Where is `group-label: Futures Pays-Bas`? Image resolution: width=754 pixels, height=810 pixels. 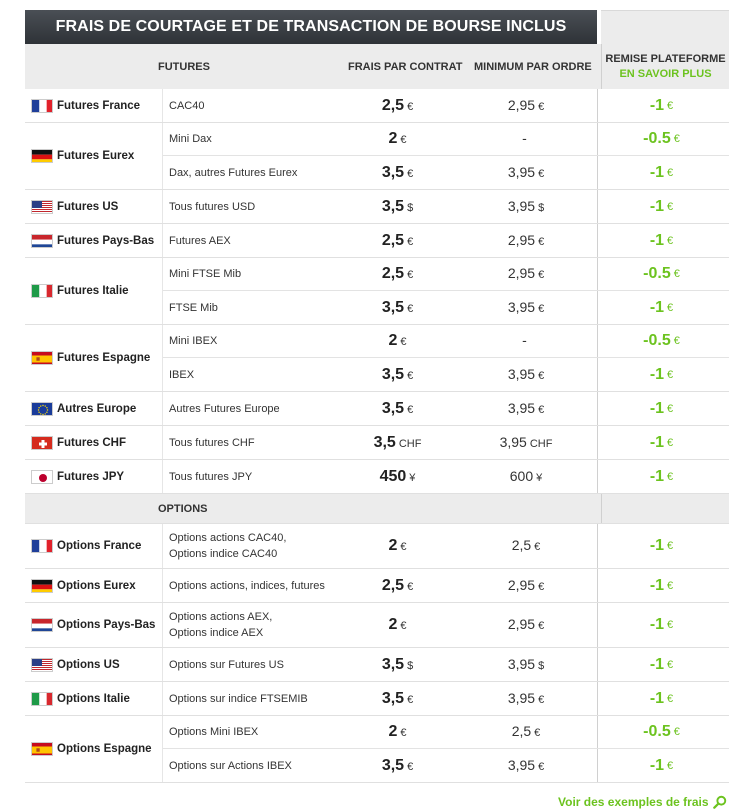 group-label: Futures Pays-Bas is located at coordinates (94, 240).